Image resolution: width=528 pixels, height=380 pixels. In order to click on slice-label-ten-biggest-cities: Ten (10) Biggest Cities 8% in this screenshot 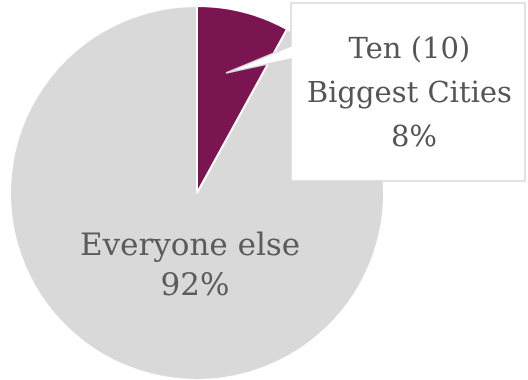, I will do `click(414, 92)`.